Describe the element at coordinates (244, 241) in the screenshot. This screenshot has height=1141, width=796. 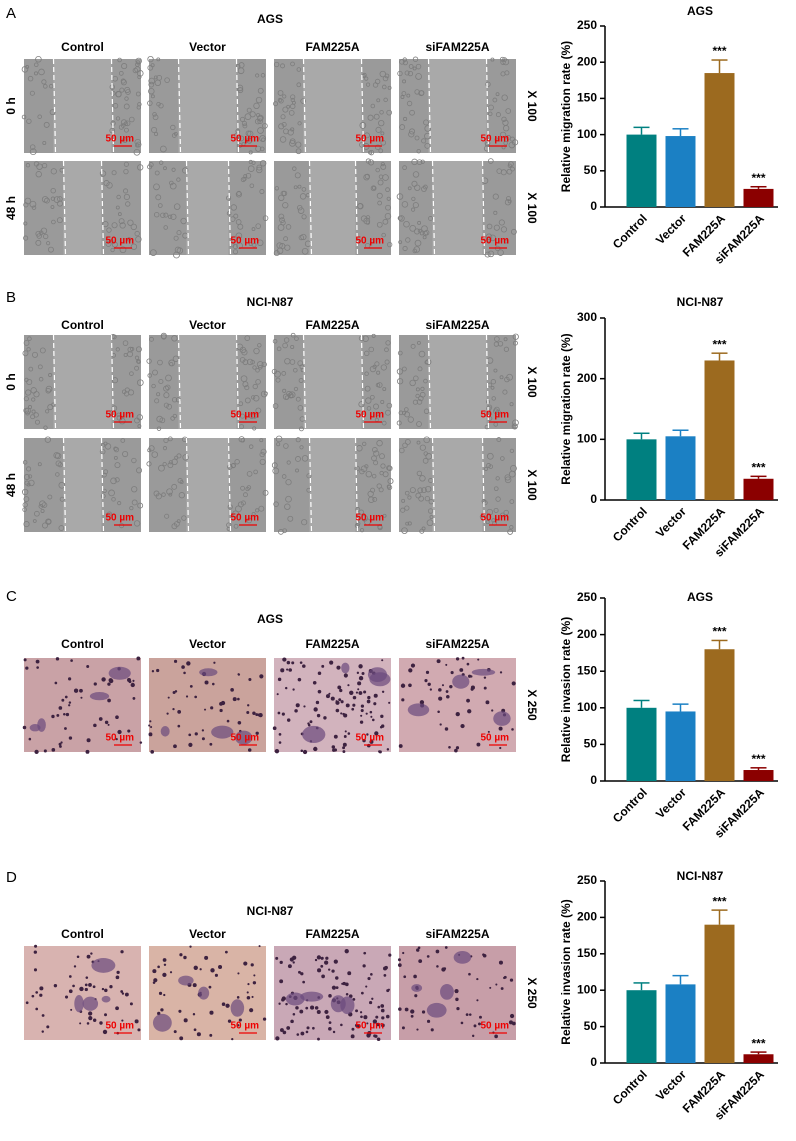
I see `scale-bar-label: 50 µm` at that location.